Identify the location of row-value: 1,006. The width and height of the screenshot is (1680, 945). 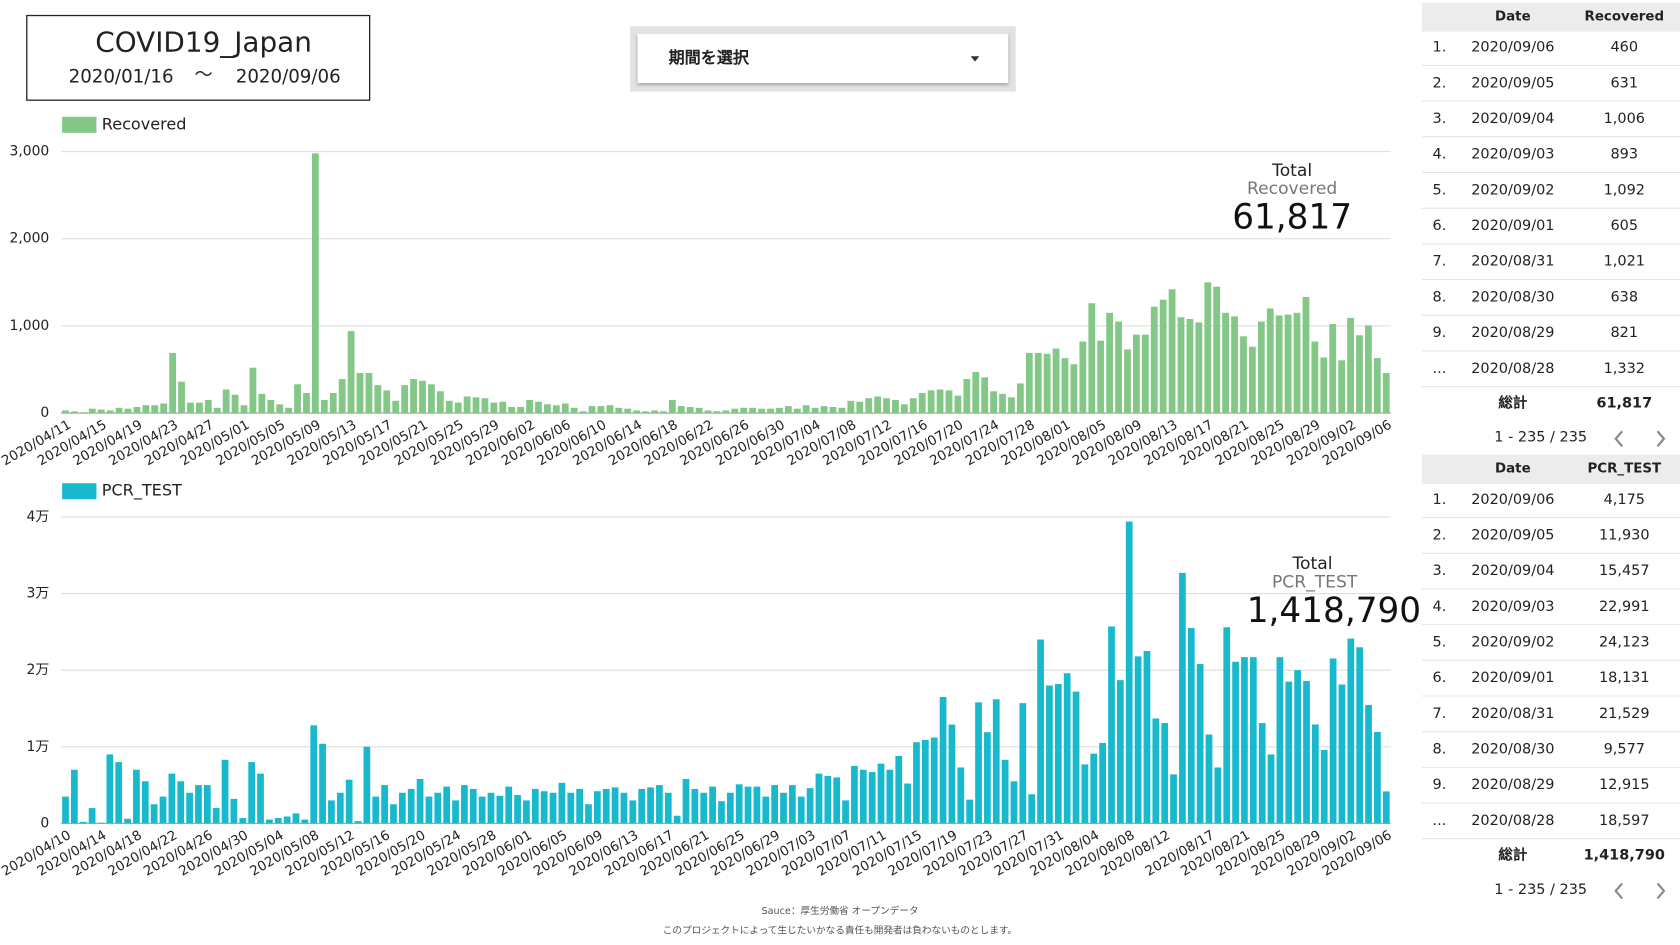
(1624, 119).